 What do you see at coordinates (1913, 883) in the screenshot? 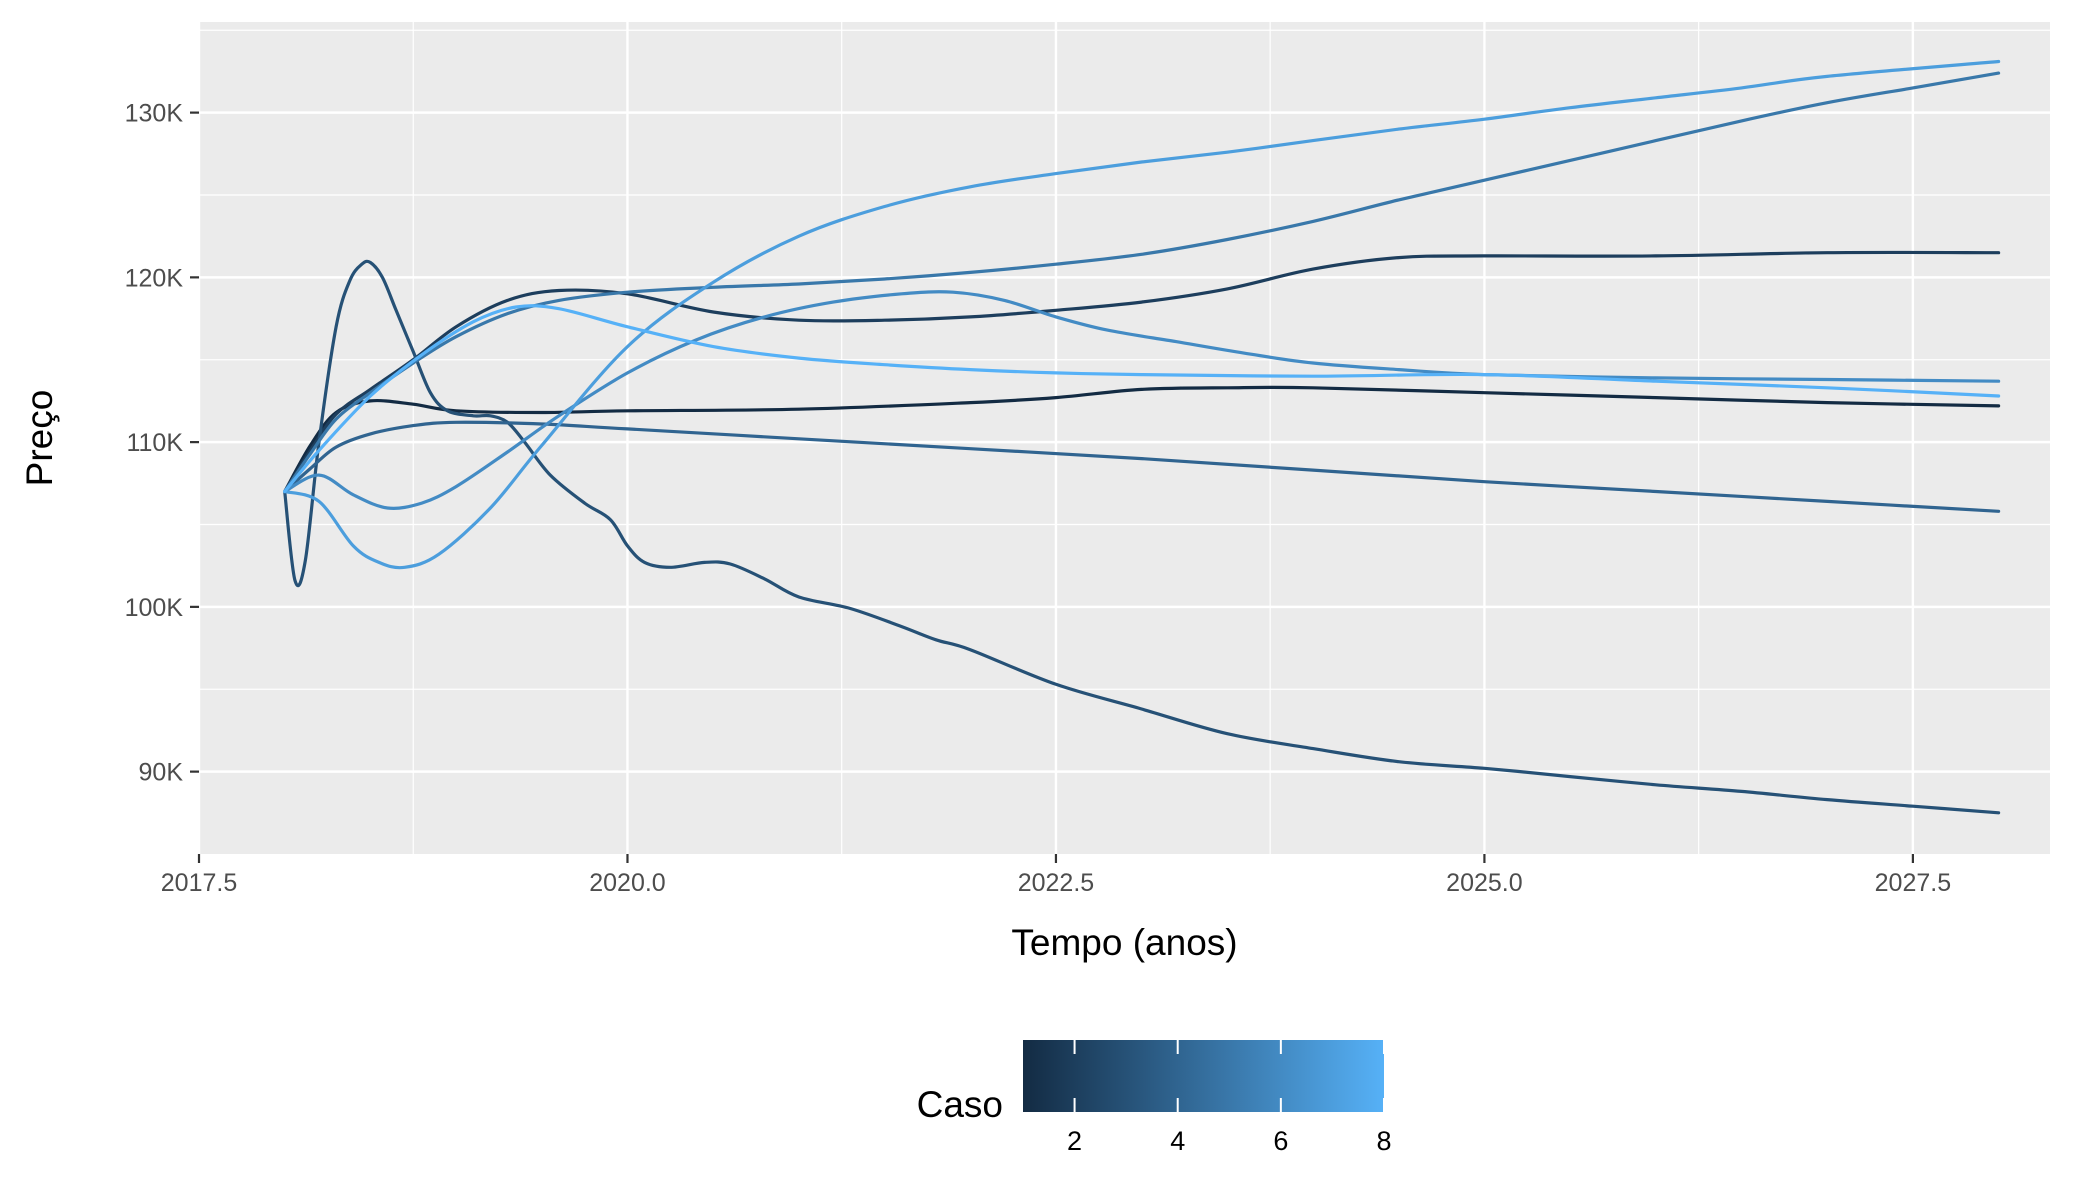
I see `x-tick-label: 2027.5` at bounding box center [1913, 883].